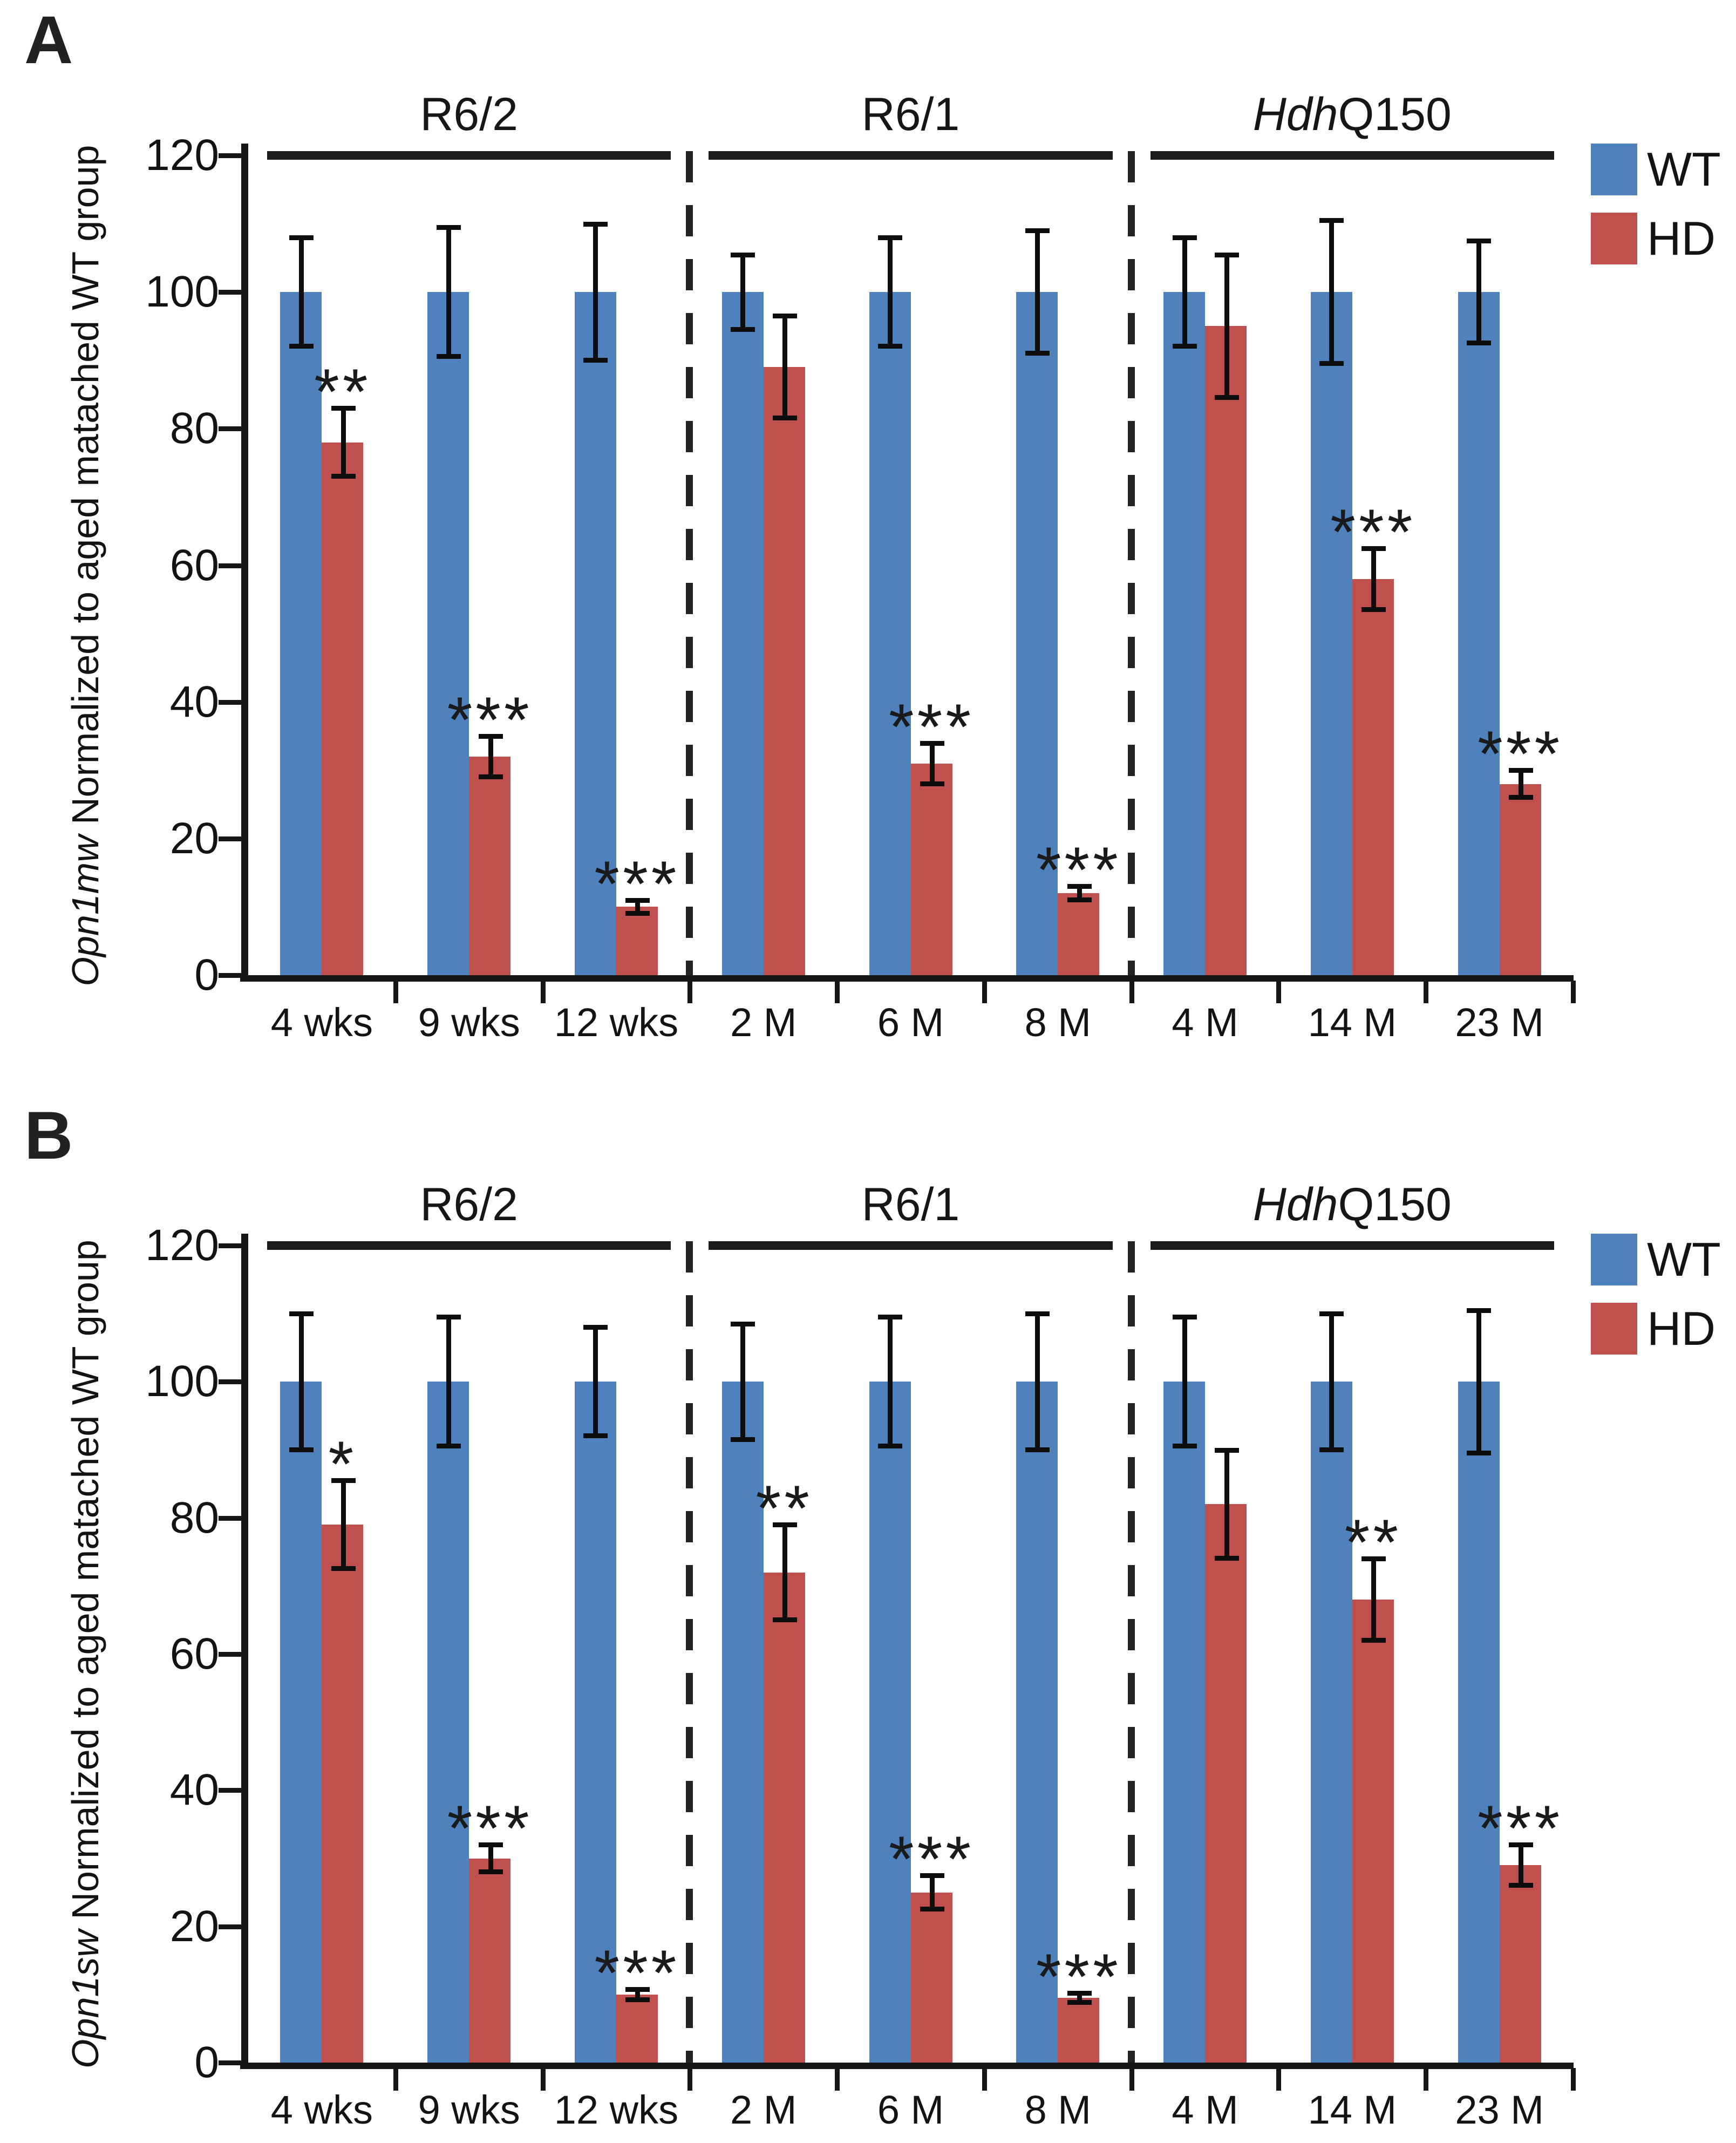  I want to click on x-tick-label: 6 M, so click(910, 1022).